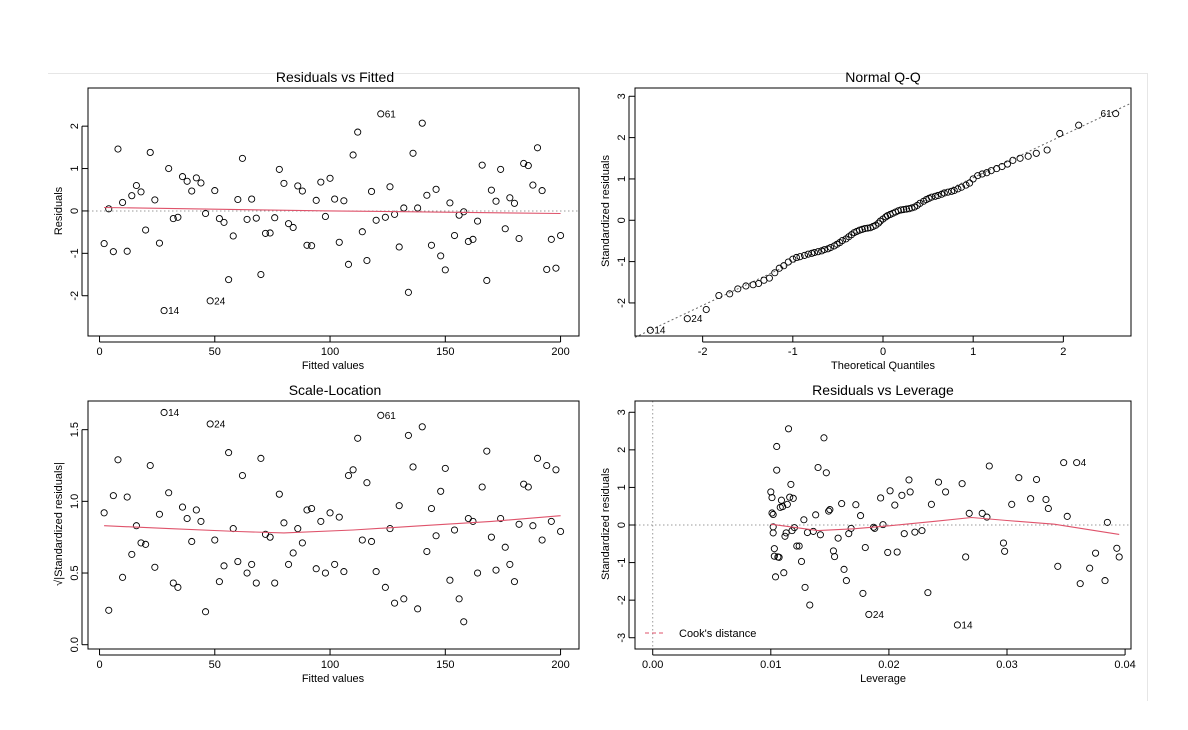 Image resolution: width=1188 pixels, height=730 pixels. What do you see at coordinates (622, 525) in the screenshot?
I see `y-tick-label: 0` at bounding box center [622, 525].